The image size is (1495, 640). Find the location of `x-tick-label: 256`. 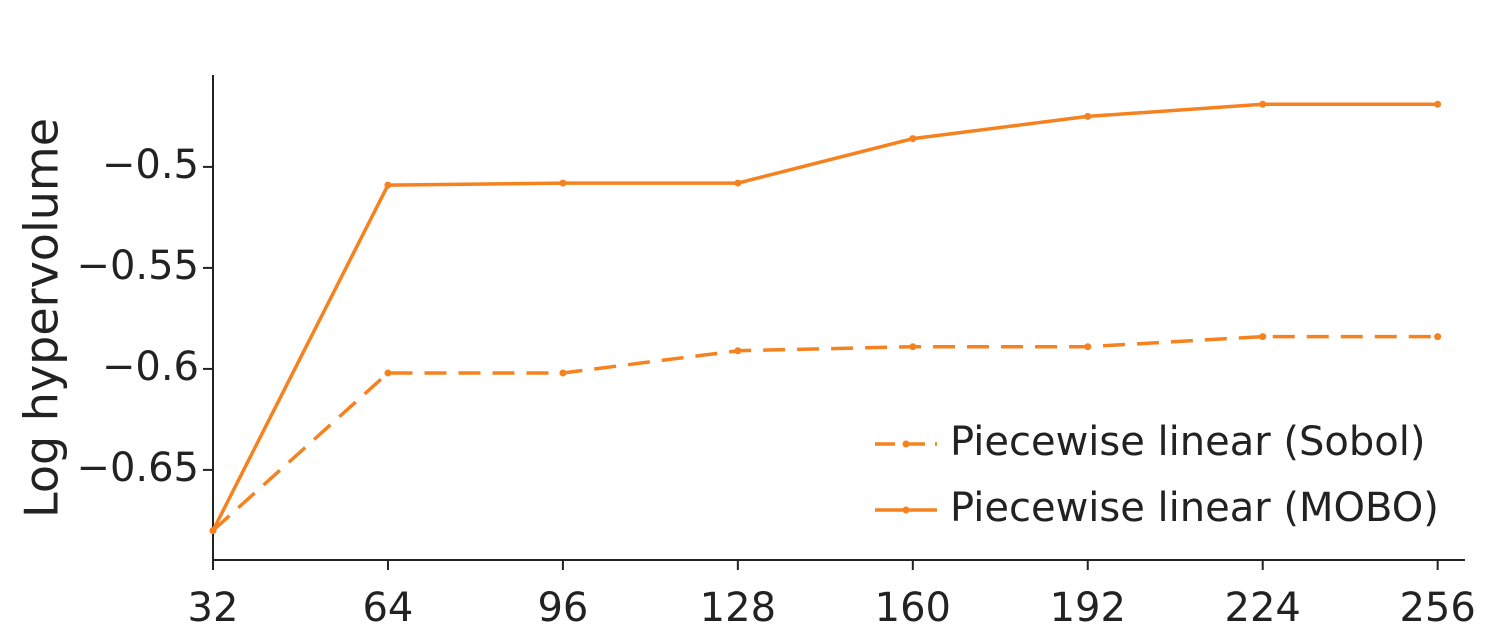

x-tick-label: 256 is located at coordinates (1437, 608).